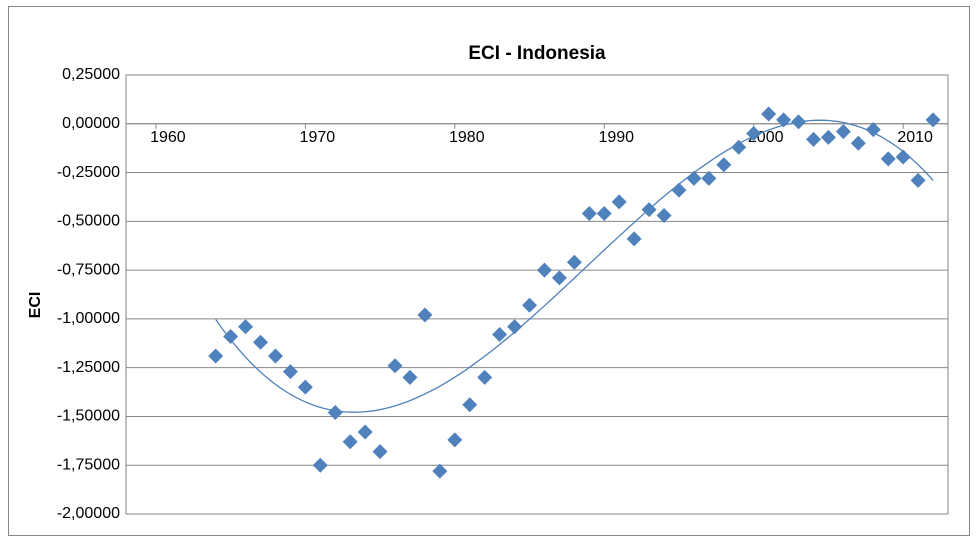  Describe the element at coordinates (616, 137) in the screenshot. I see `x-tick-label: 1990` at that location.